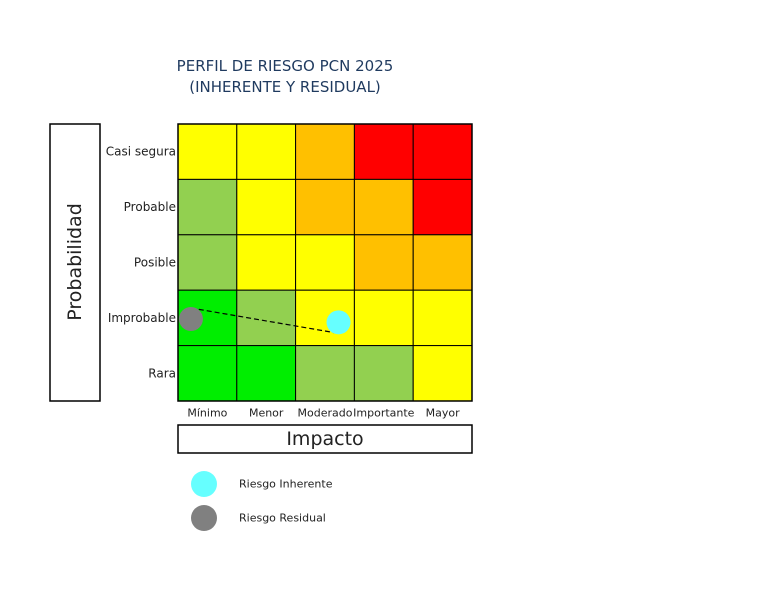 This screenshot has height=593, width=768. I want to click on y-tick-label: Improbable, so click(142, 318).